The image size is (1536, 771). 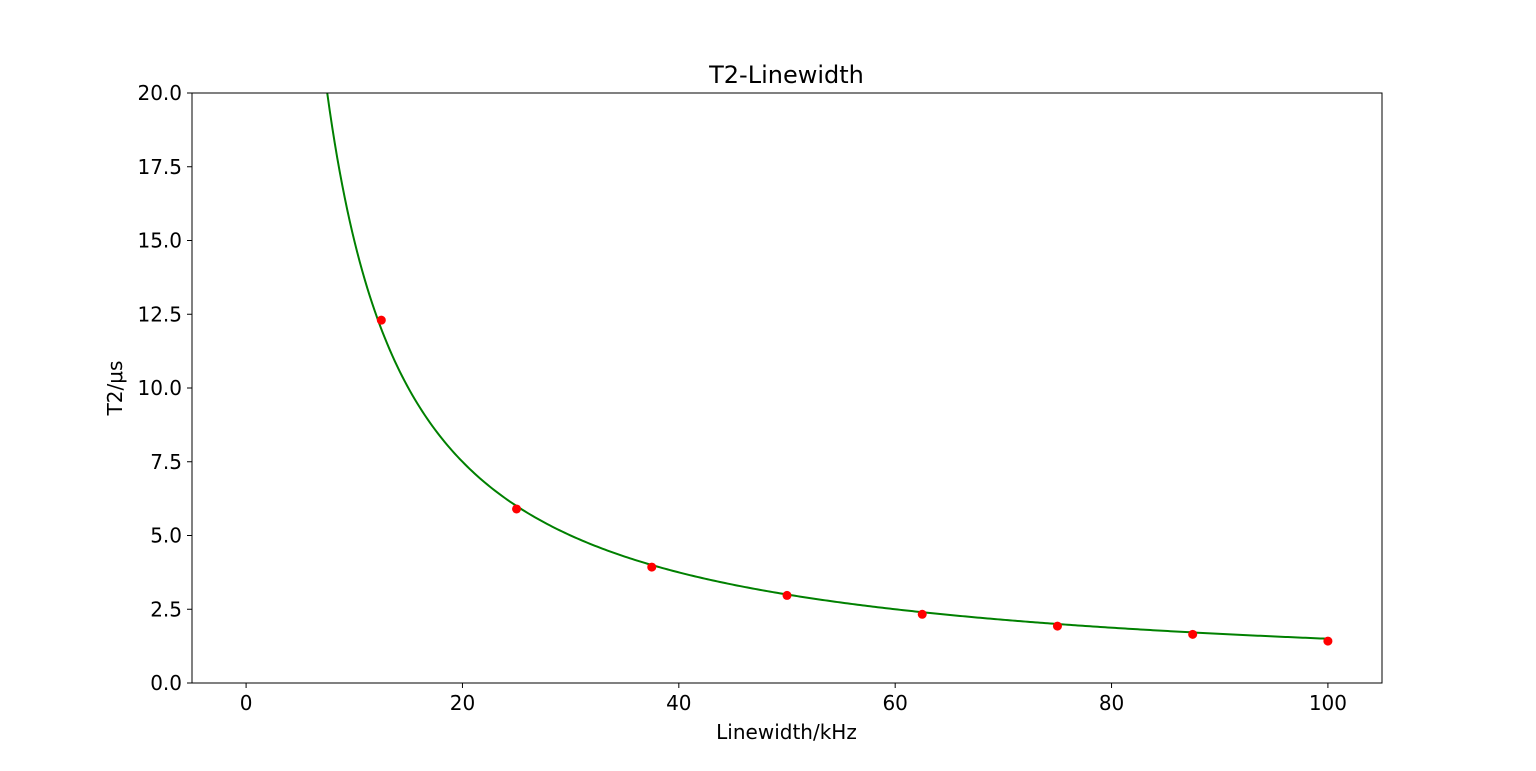 What do you see at coordinates (786, 75) in the screenshot?
I see `chart-title: T2-Linewidth` at bounding box center [786, 75].